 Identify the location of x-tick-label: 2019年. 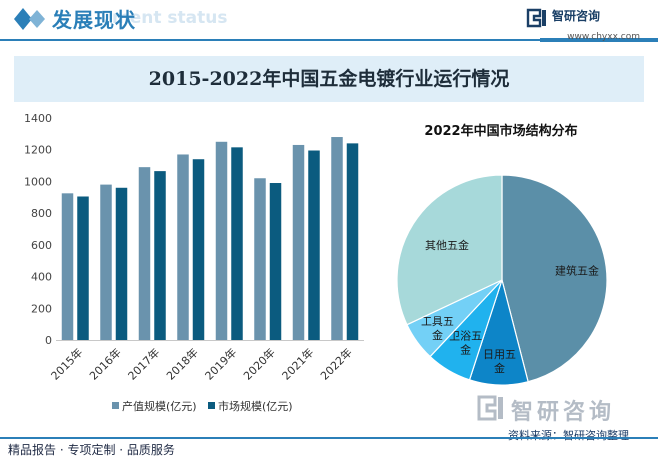
(220, 363).